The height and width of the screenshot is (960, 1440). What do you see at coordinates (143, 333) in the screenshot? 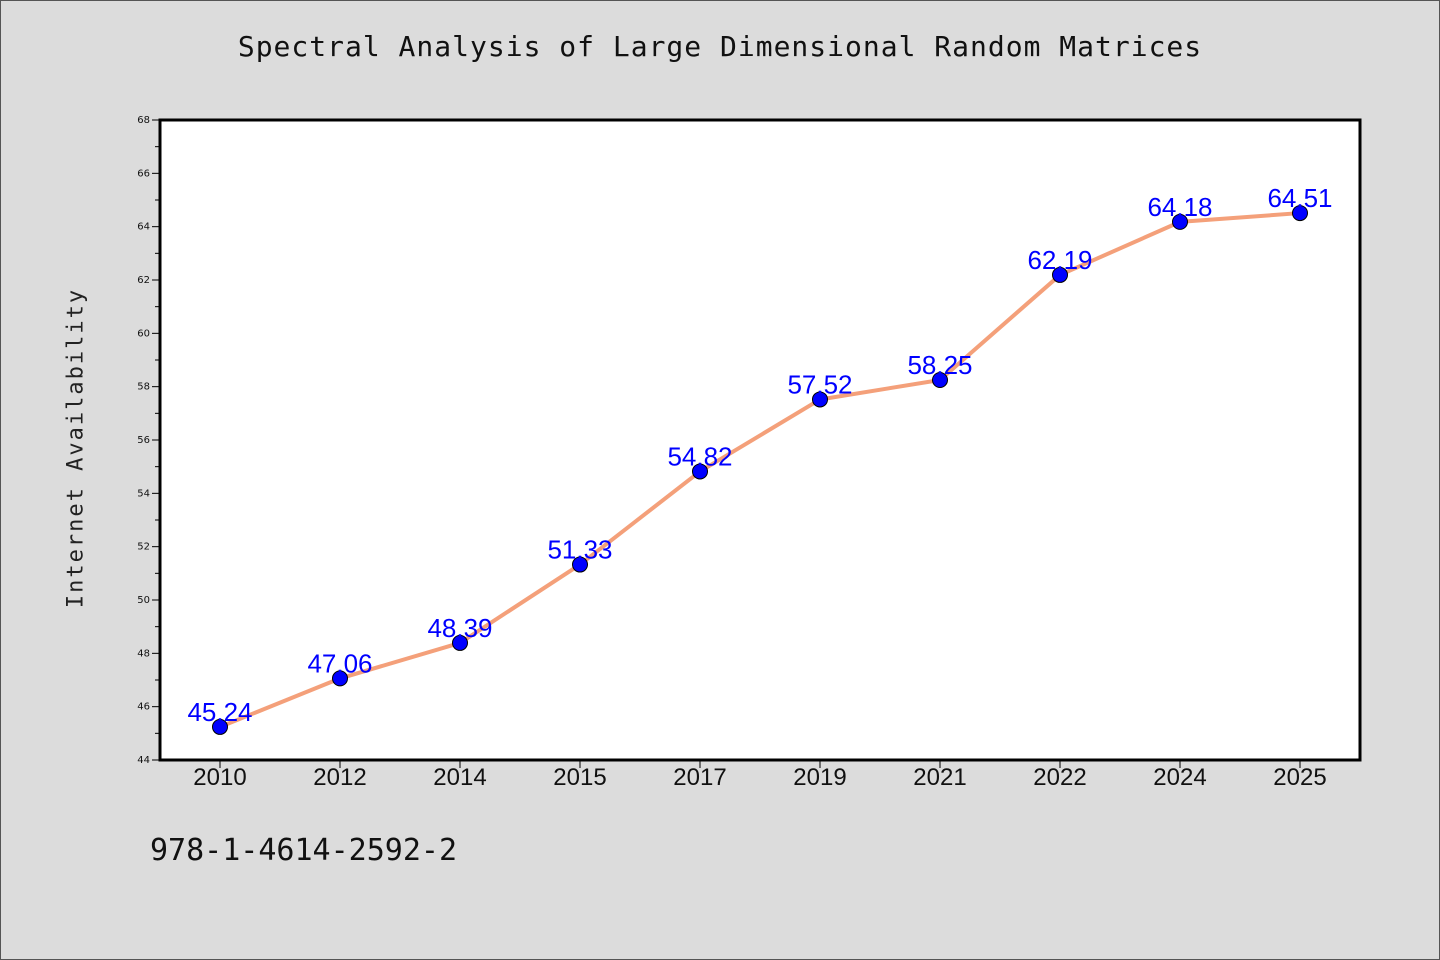
I see `y-tick-label: 60` at bounding box center [143, 333].